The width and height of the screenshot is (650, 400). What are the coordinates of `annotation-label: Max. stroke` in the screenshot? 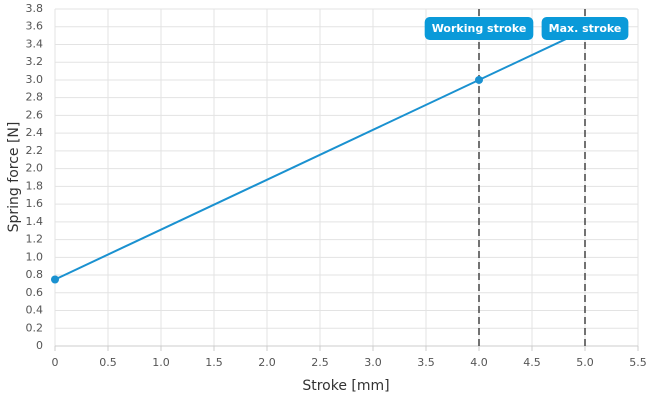 It's located at (585, 28).